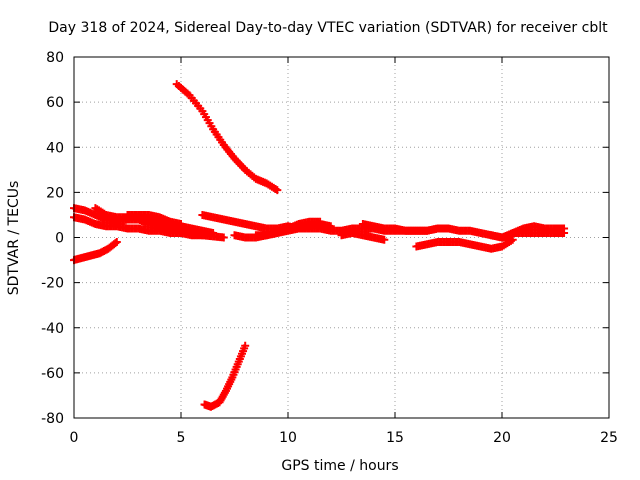 This screenshot has height=480, width=640. Describe the element at coordinates (464, 244) in the screenshot. I see `series-arc-j` at that location.